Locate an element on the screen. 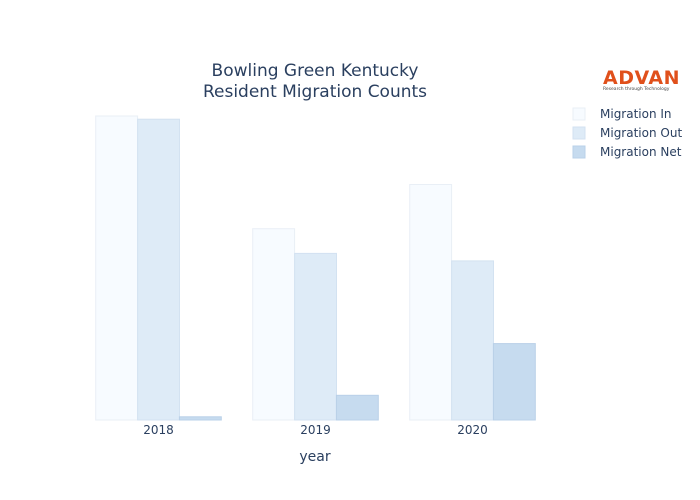  legend-item-migration-net: Migration Net is located at coordinates (627, 152).